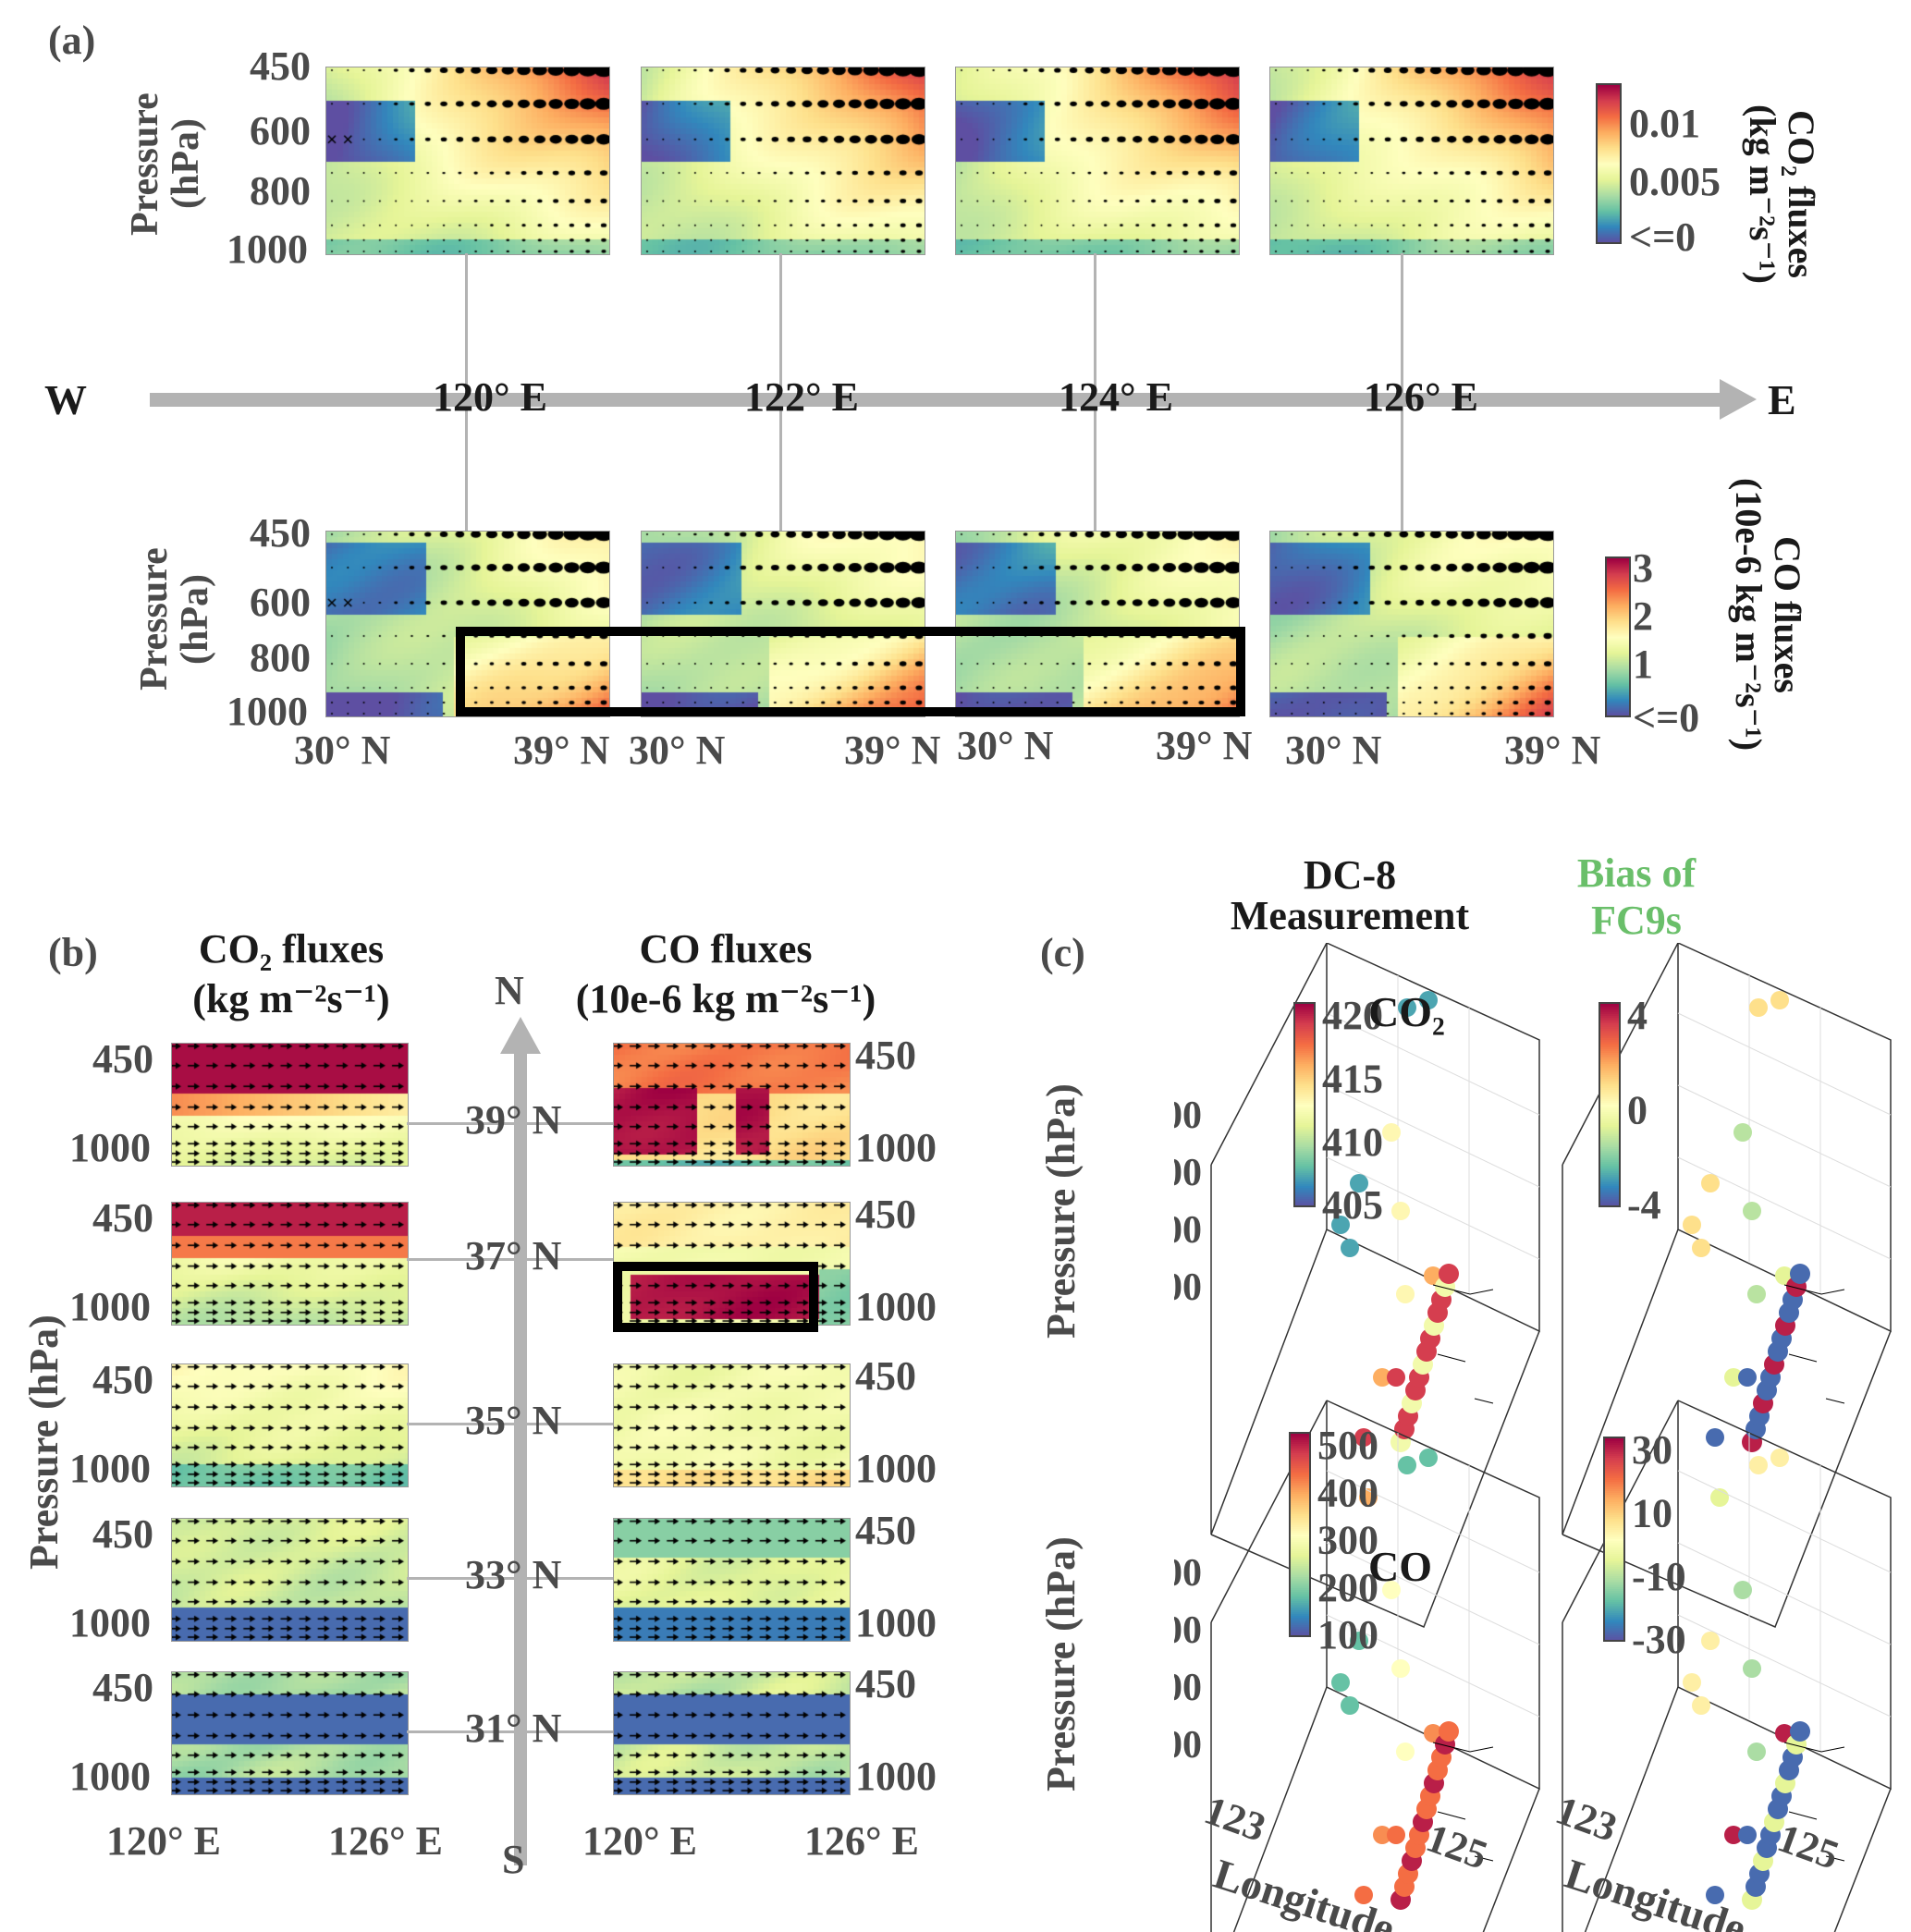 This screenshot has width=1911, height=1932. Describe the element at coordinates (1643, 616) in the screenshot. I see `a-bot-cbar-tick-2: 2` at that location.